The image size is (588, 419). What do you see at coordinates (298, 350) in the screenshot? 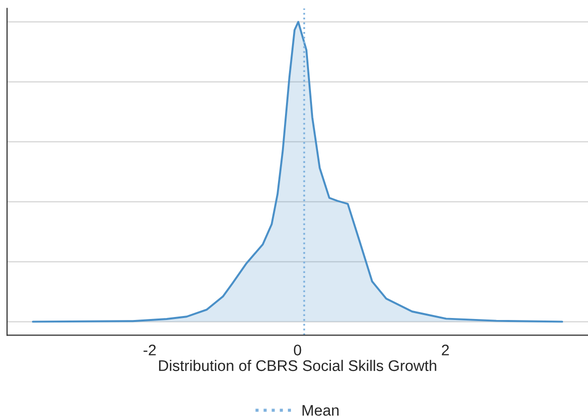
I see `x-tick-label: 0` at bounding box center [298, 350].